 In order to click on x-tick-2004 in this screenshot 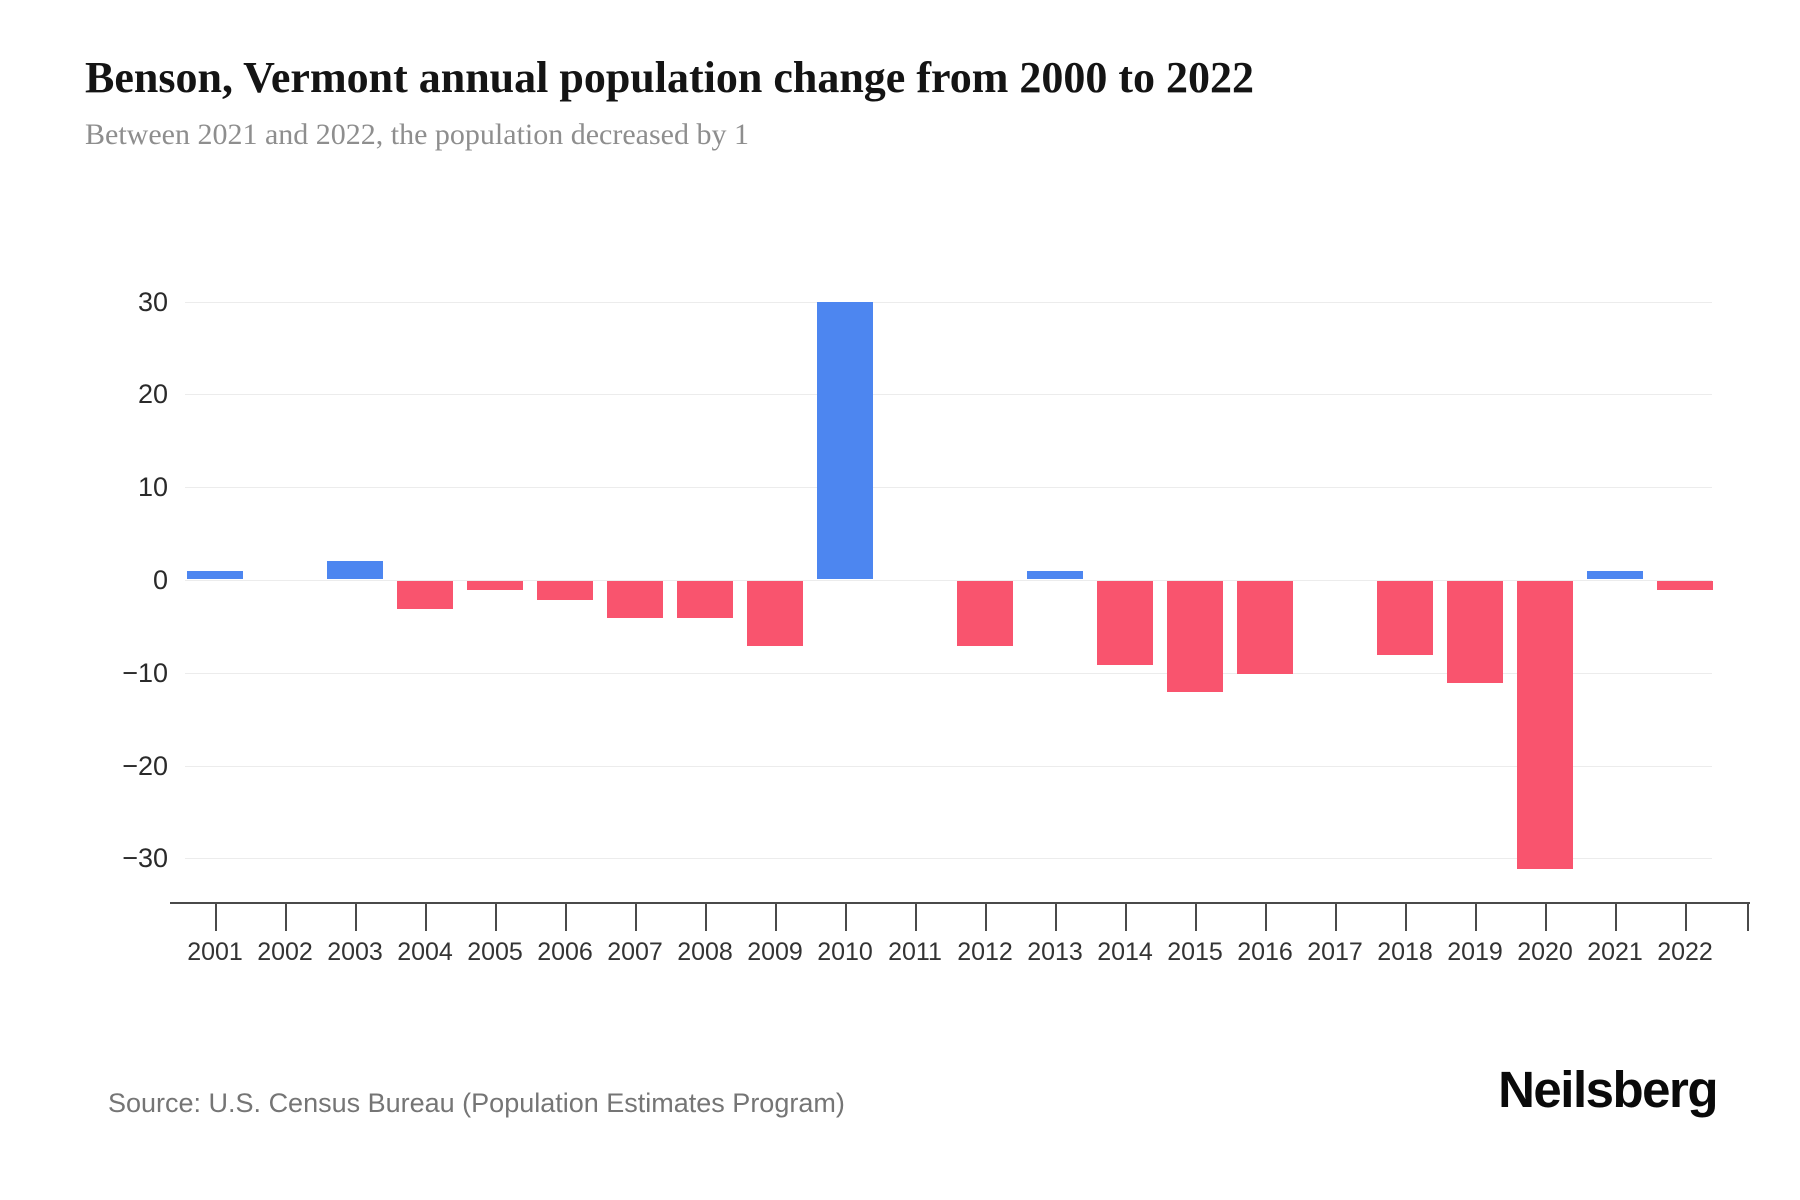, I will do `click(426, 916)`.